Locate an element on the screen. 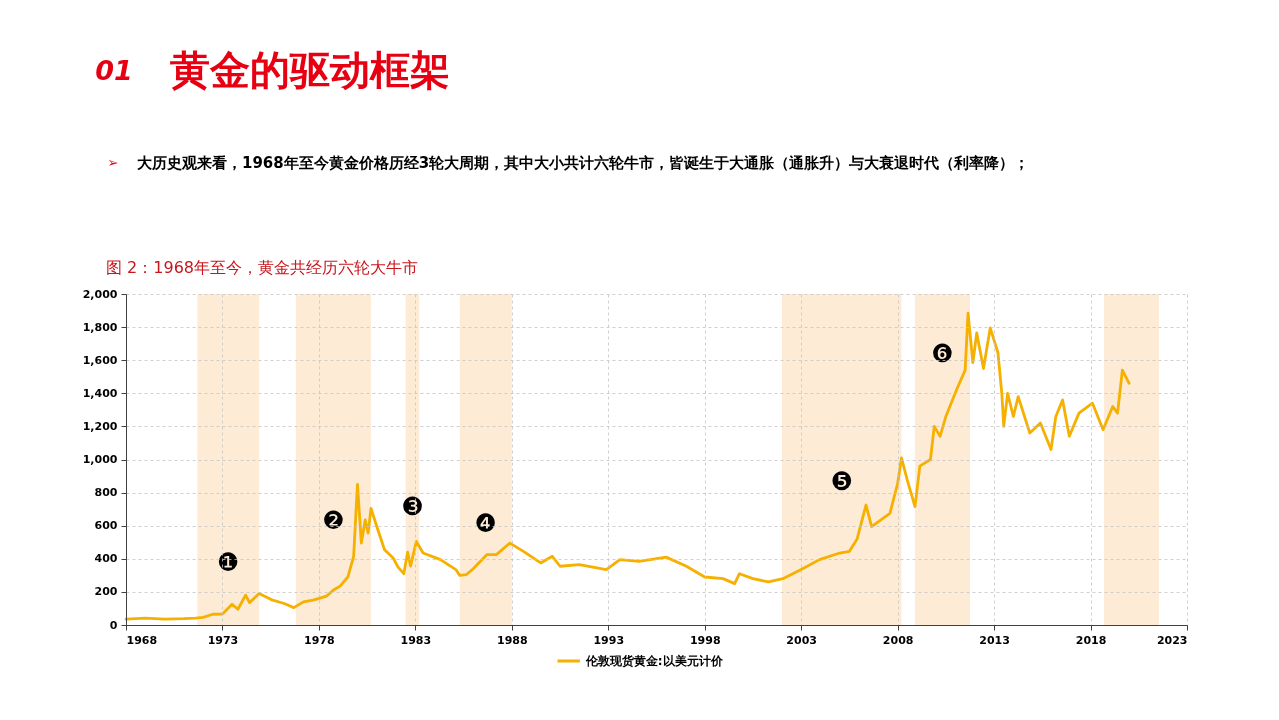 The width and height of the screenshot is (1279, 720). x-tick-label: 2018 is located at coordinates (1091, 640).